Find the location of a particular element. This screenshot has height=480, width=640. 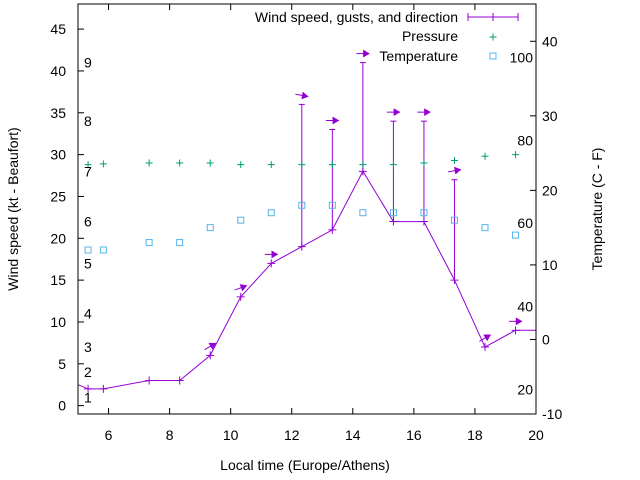

y2-tick-label: 40 is located at coordinates (550, 41).